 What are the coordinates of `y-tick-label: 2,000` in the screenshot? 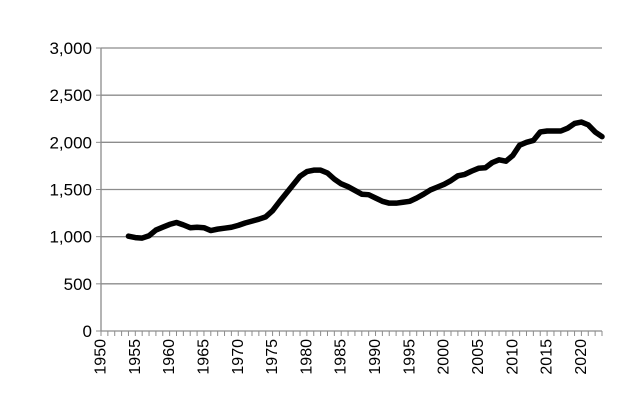 It's located at (70, 142).